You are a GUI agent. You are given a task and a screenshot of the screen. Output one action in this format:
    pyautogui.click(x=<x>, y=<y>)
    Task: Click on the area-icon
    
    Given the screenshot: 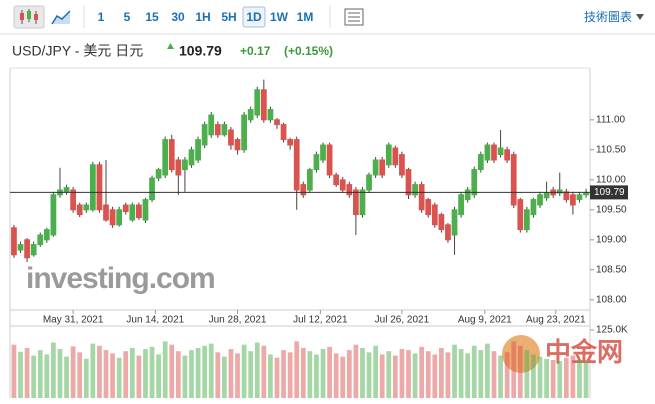 What is the action you would take?
    pyautogui.click(x=61, y=17)
    